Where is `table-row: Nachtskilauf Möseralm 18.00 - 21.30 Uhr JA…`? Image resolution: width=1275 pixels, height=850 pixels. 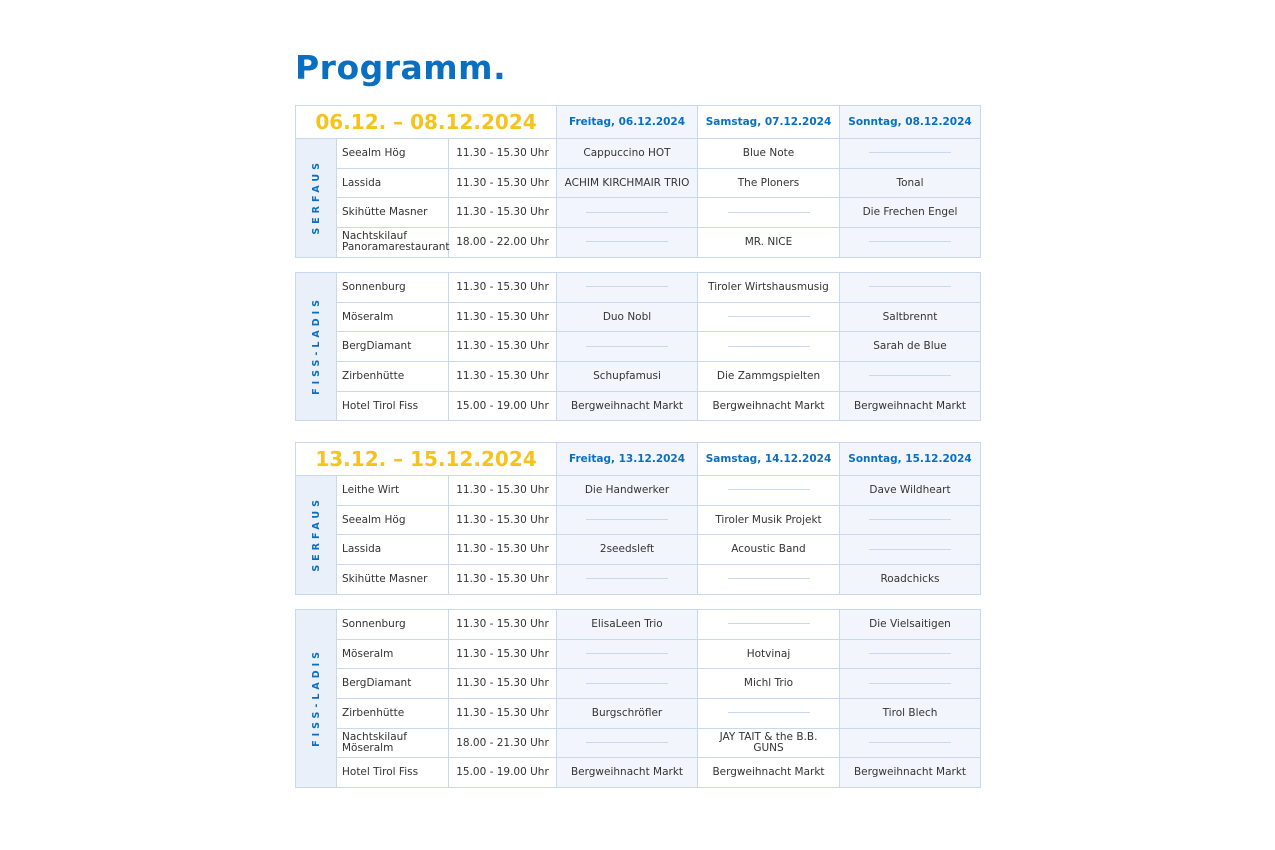 table-row: Nachtskilauf Möseralm 18.00 - 21.30 Uhr JA… is located at coordinates (638, 743).